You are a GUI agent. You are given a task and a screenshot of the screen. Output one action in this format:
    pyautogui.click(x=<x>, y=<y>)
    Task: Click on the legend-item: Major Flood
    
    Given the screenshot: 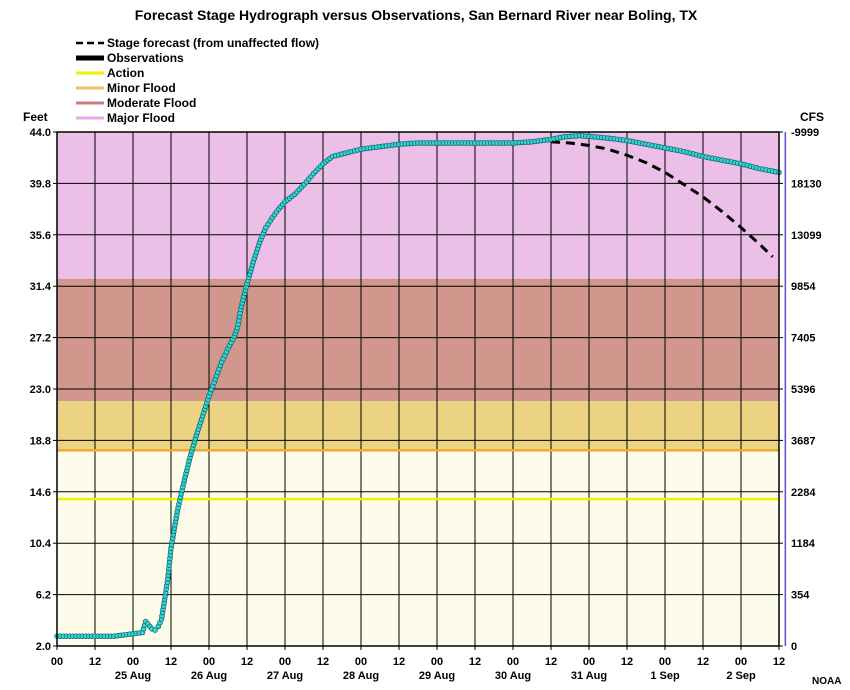 What is the action you would take?
    pyautogui.click(x=125, y=118)
    